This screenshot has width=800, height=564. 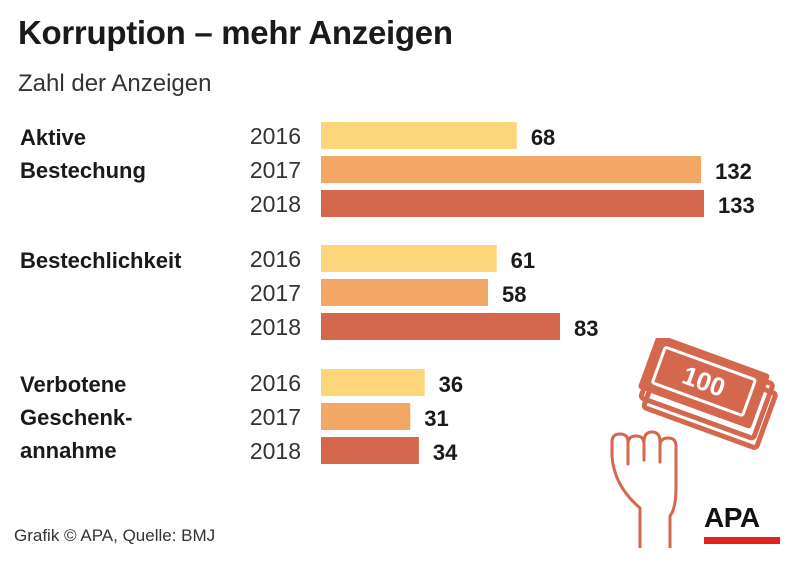 I want to click on apa-logo-text: APA, so click(x=732, y=517).